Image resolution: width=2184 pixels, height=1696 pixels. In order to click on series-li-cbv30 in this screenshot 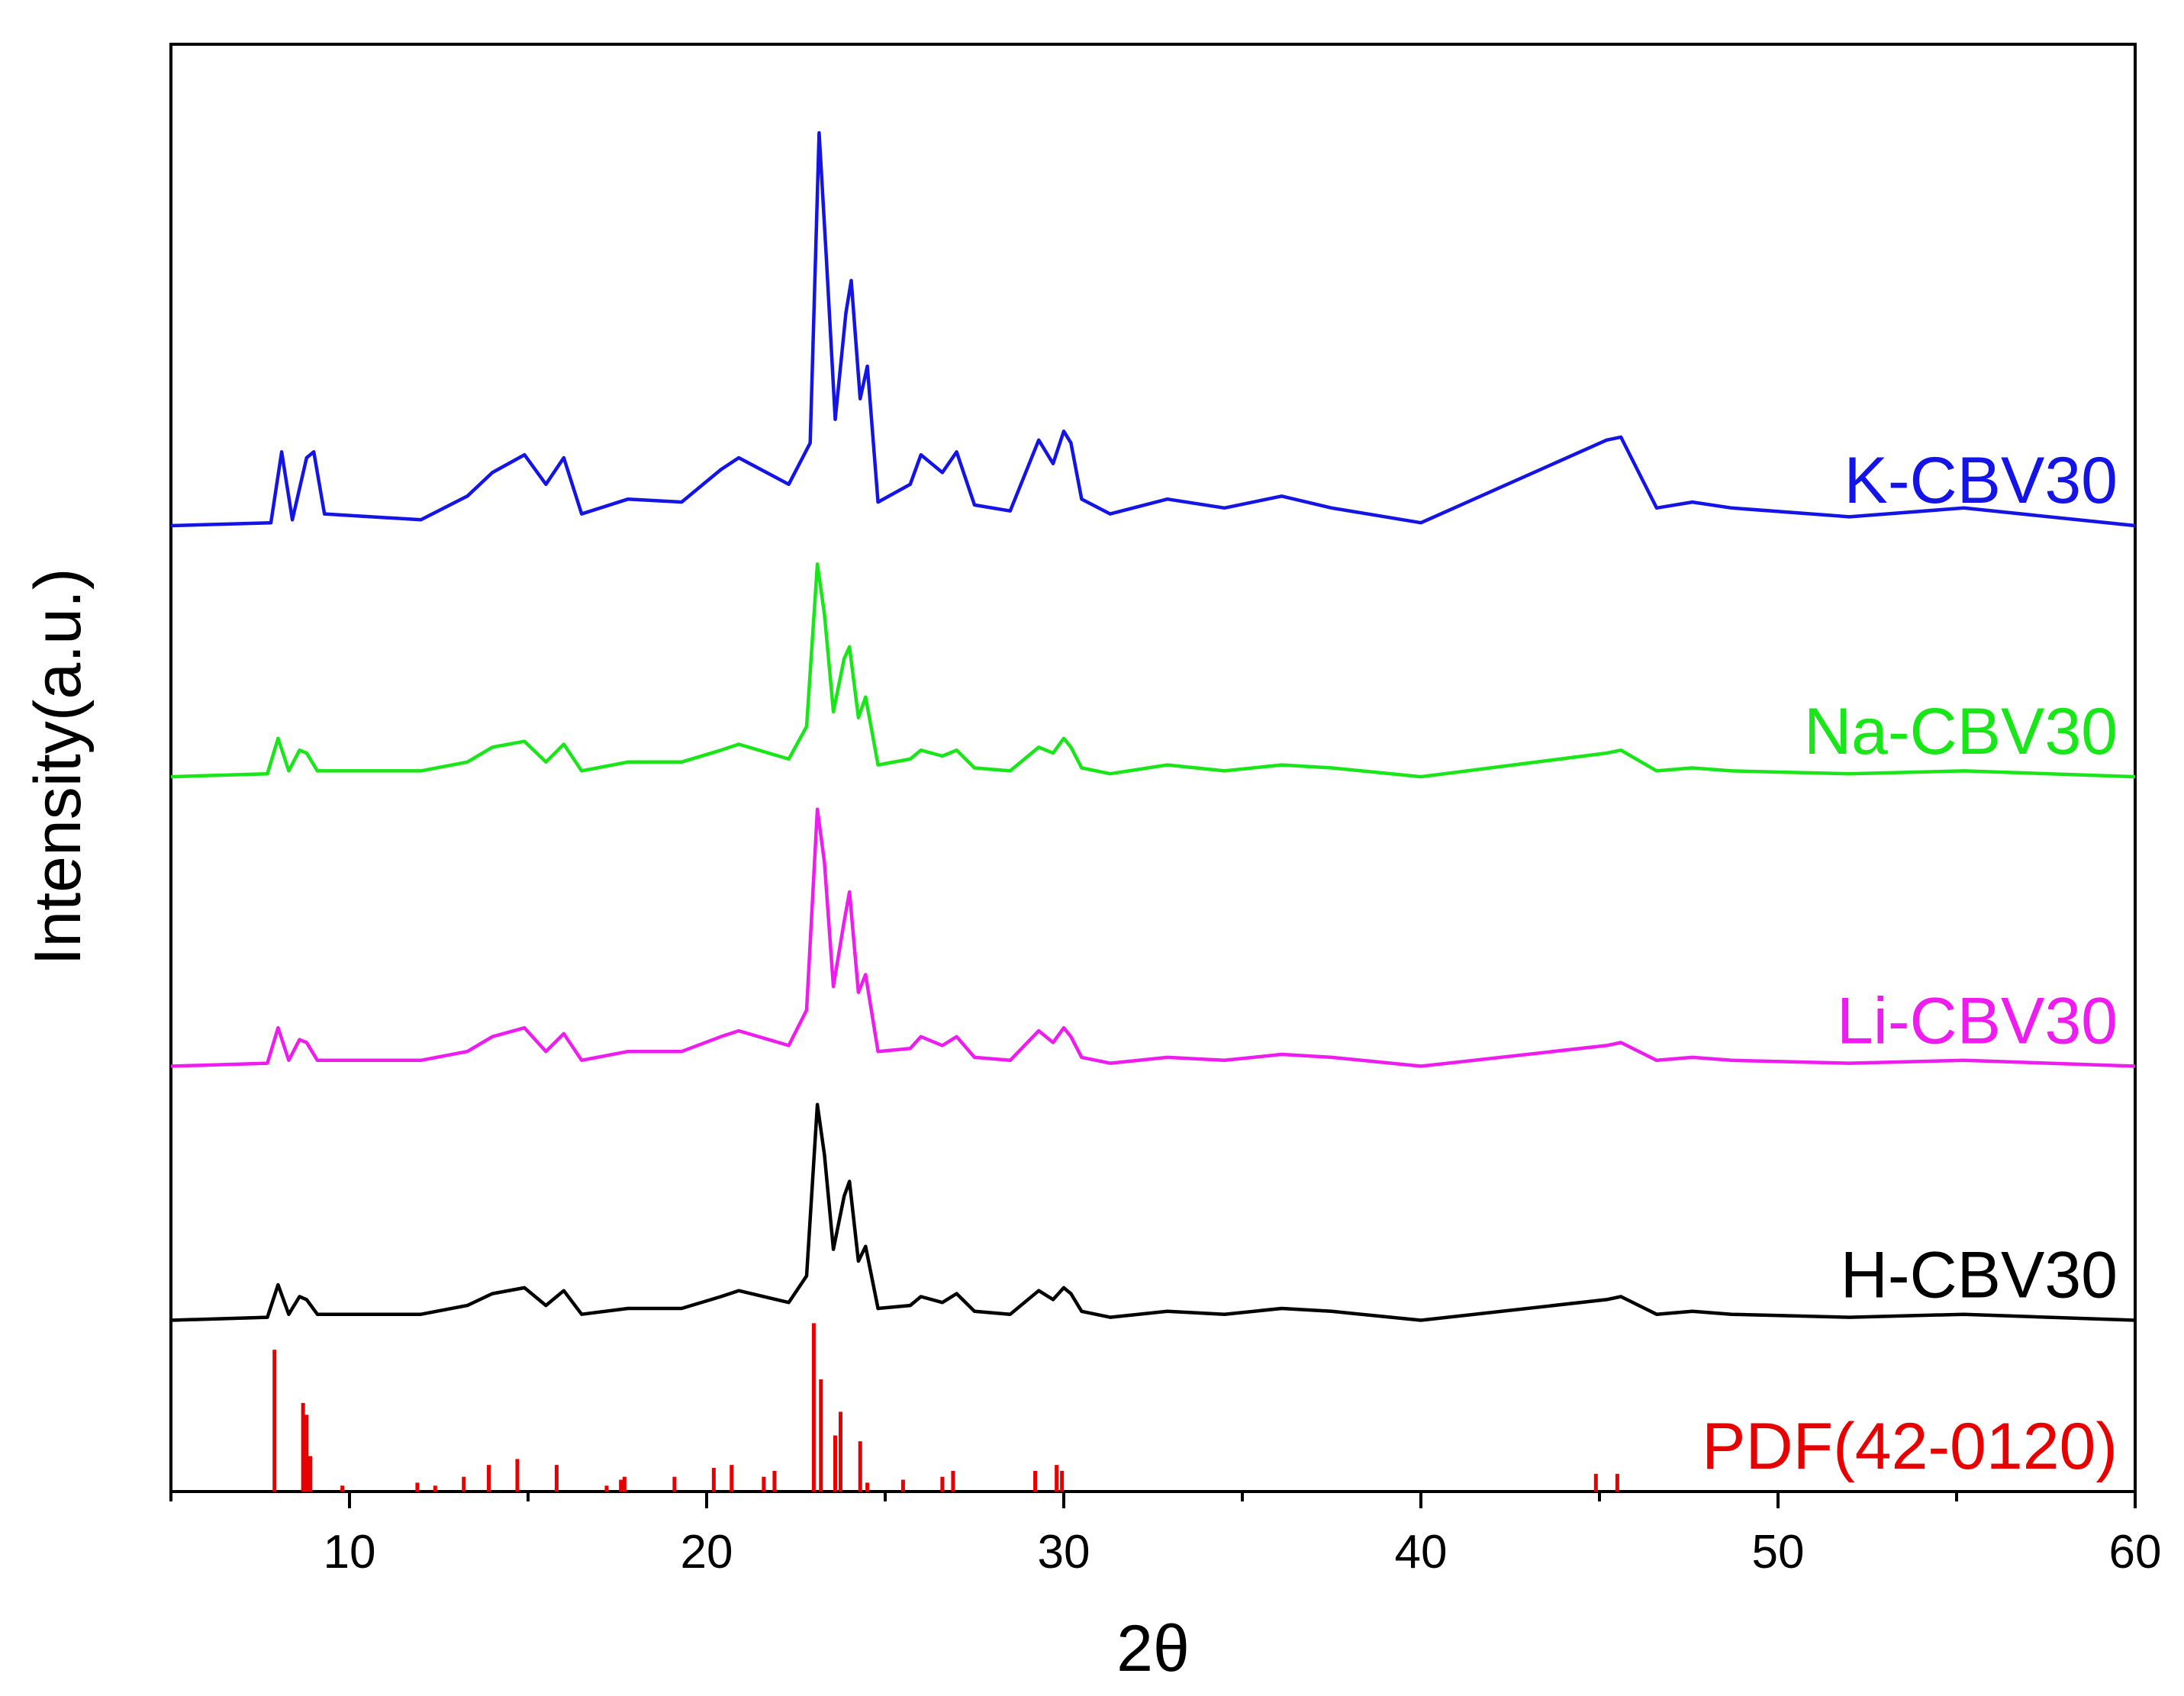, I will do `click(1153, 938)`.